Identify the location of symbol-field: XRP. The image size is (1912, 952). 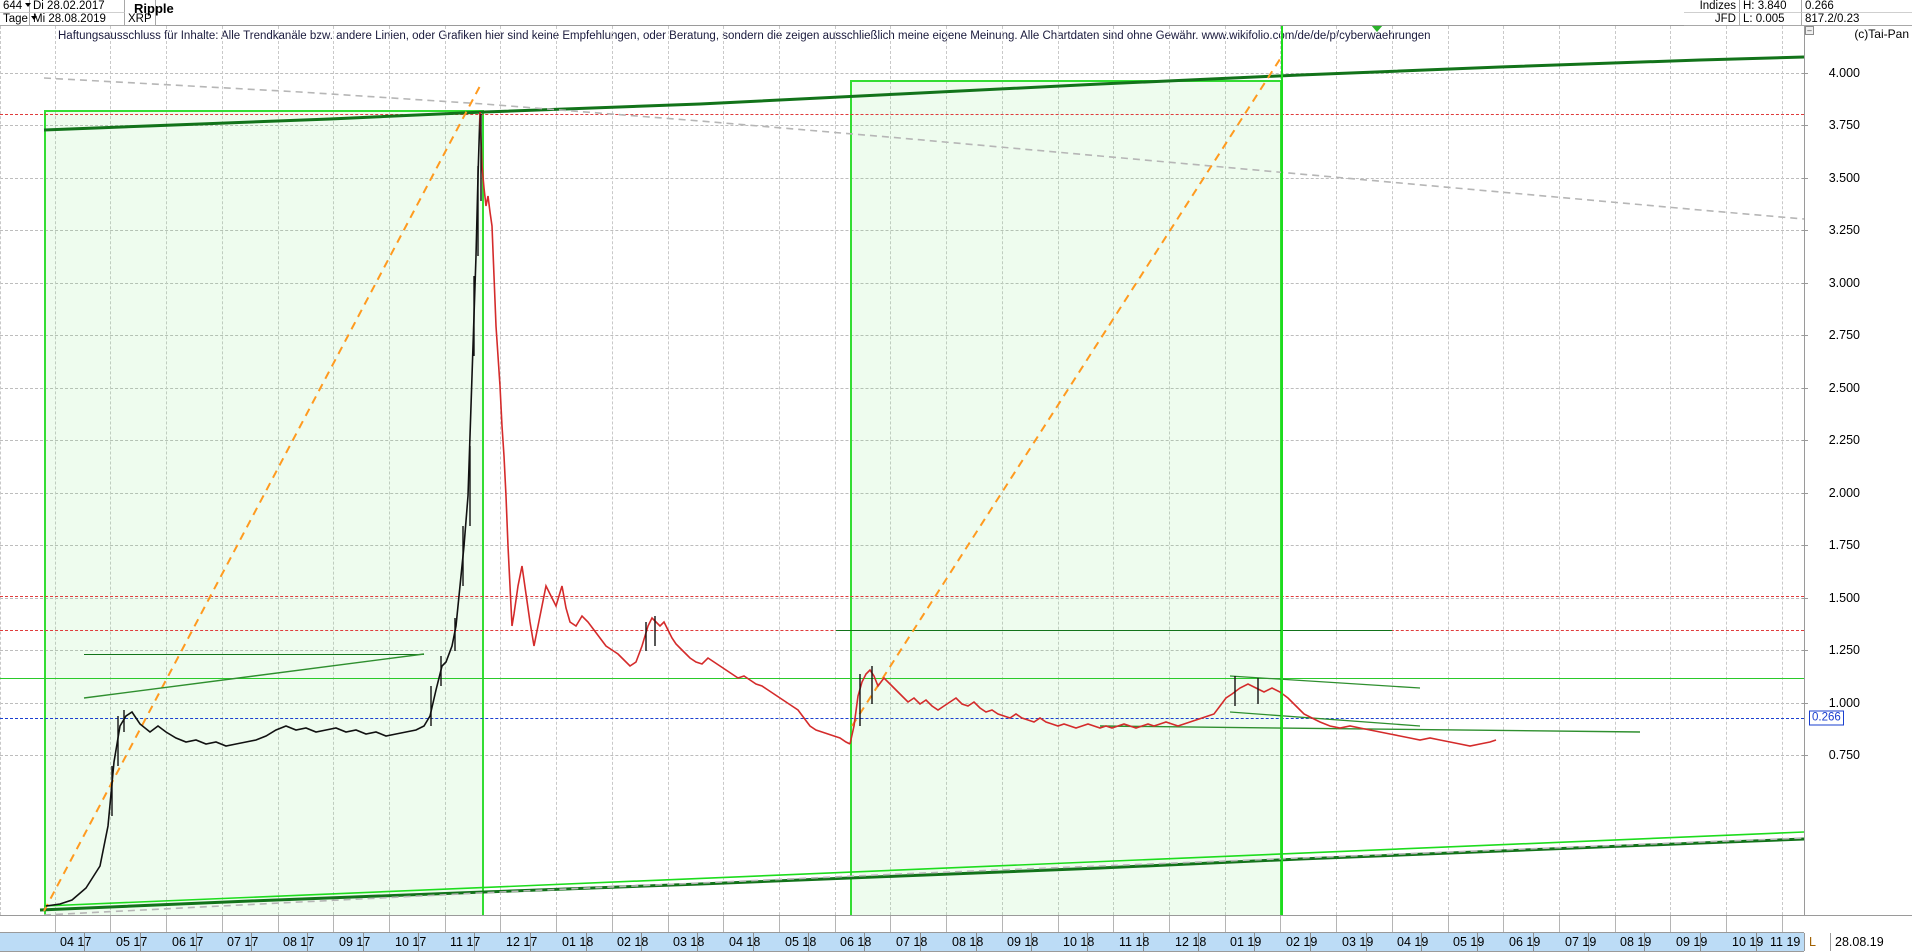
(140, 19).